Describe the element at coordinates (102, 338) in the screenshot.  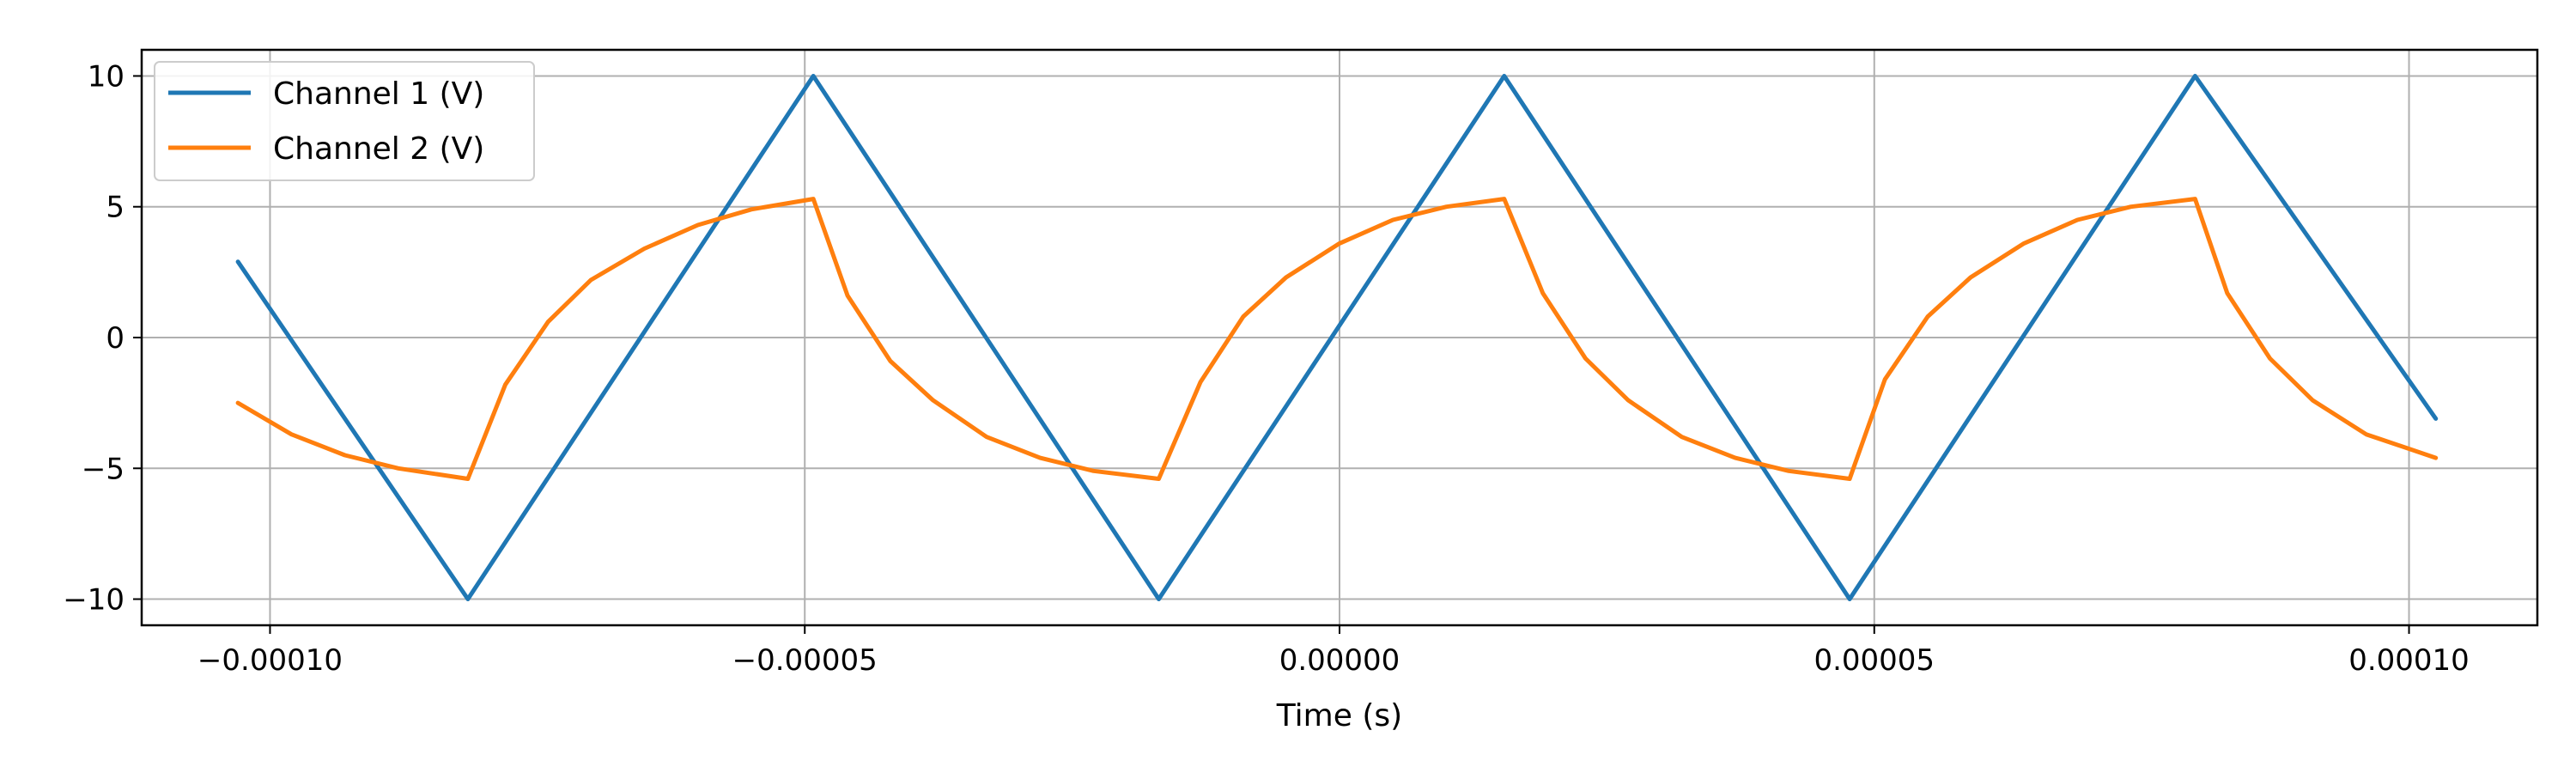
I see `y-axis-ticks: 10 5 0 −5 −10` at that location.